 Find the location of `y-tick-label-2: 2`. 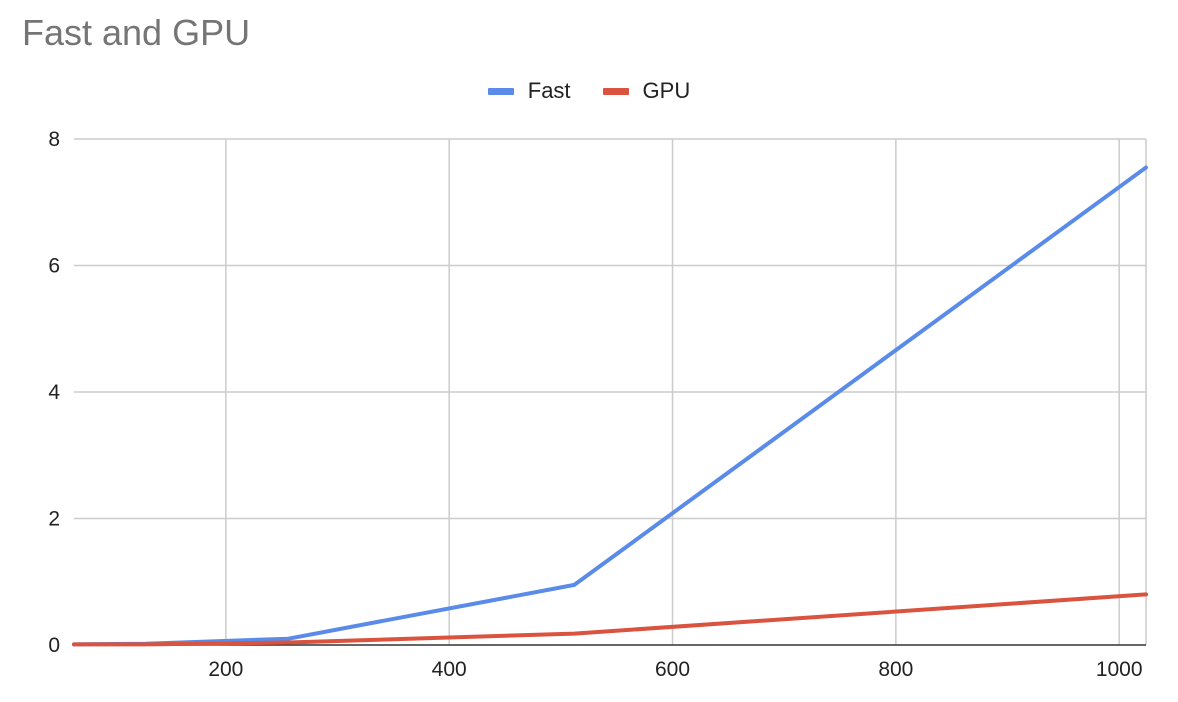

y-tick-label-2: 2 is located at coordinates (54, 519).